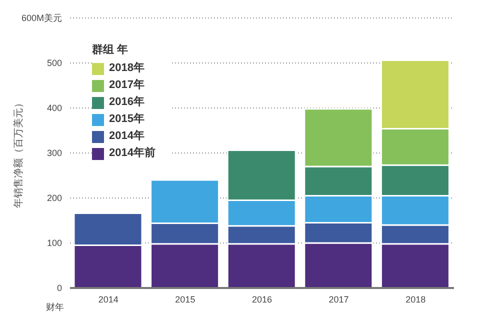 The height and width of the screenshot is (326, 480). Describe the element at coordinates (338, 299) in the screenshot. I see `x-tick-label: 2017` at that location.